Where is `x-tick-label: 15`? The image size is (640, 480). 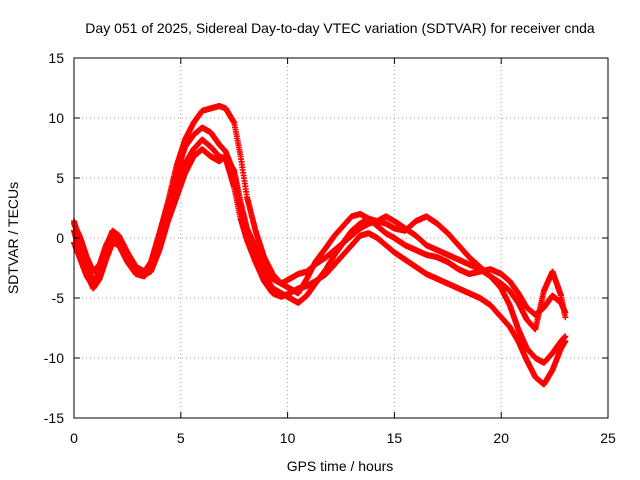
x-tick-label: 15 is located at coordinates (395, 438).